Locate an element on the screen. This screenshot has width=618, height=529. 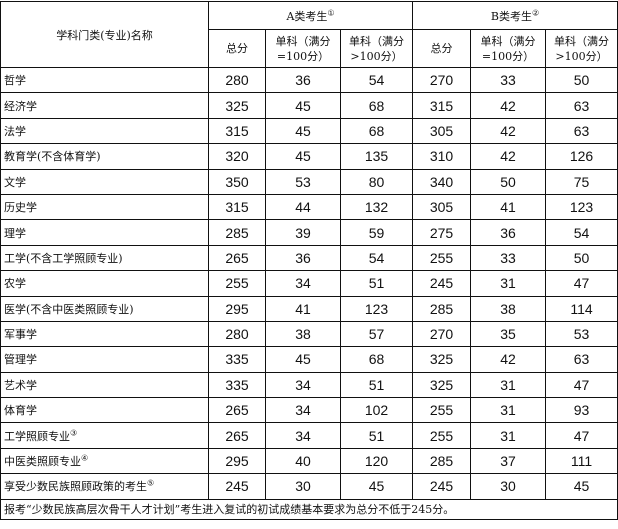
table-row: 军事学 280 38 57 270 35 53 is located at coordinates (309, 334).